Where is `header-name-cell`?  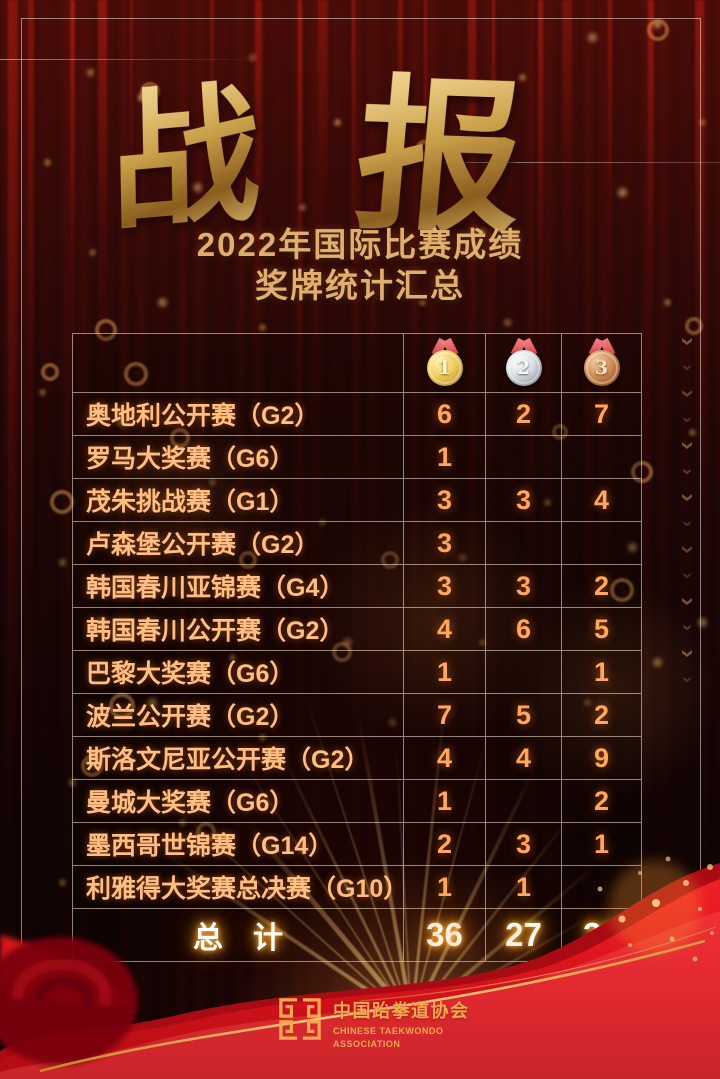 header-name-cell is located at coordinates (238, 363).